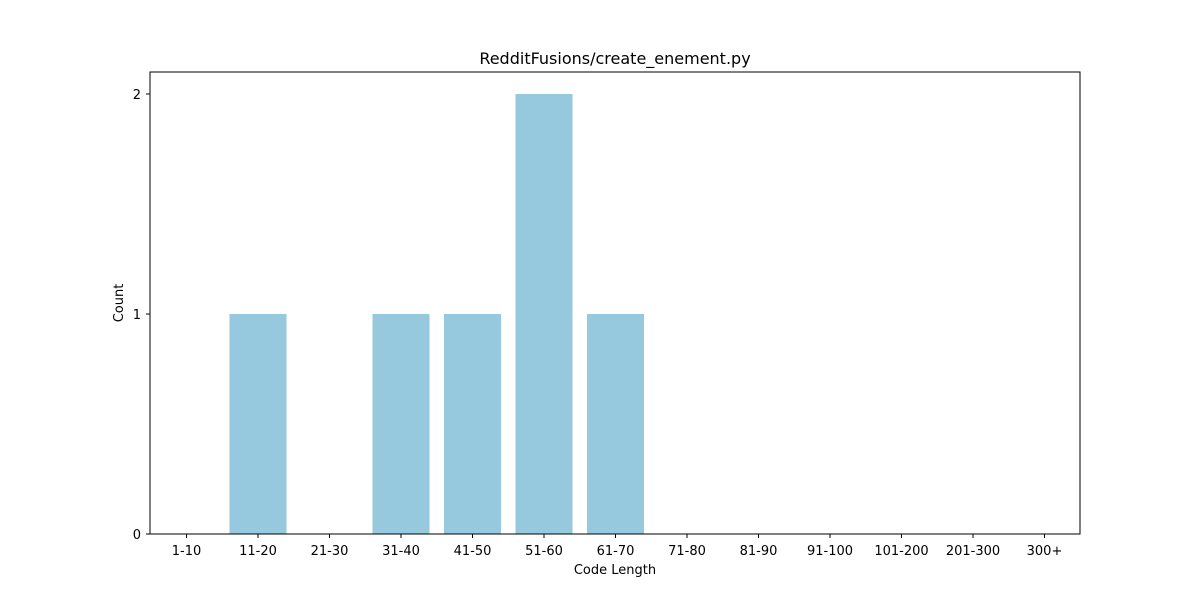 Image resolution: width=1200 pixels, height=600 pixels. Describe the element at coordinates (901, 551) in the screenshot. I see `x-tick-label: 101-200` at that location.